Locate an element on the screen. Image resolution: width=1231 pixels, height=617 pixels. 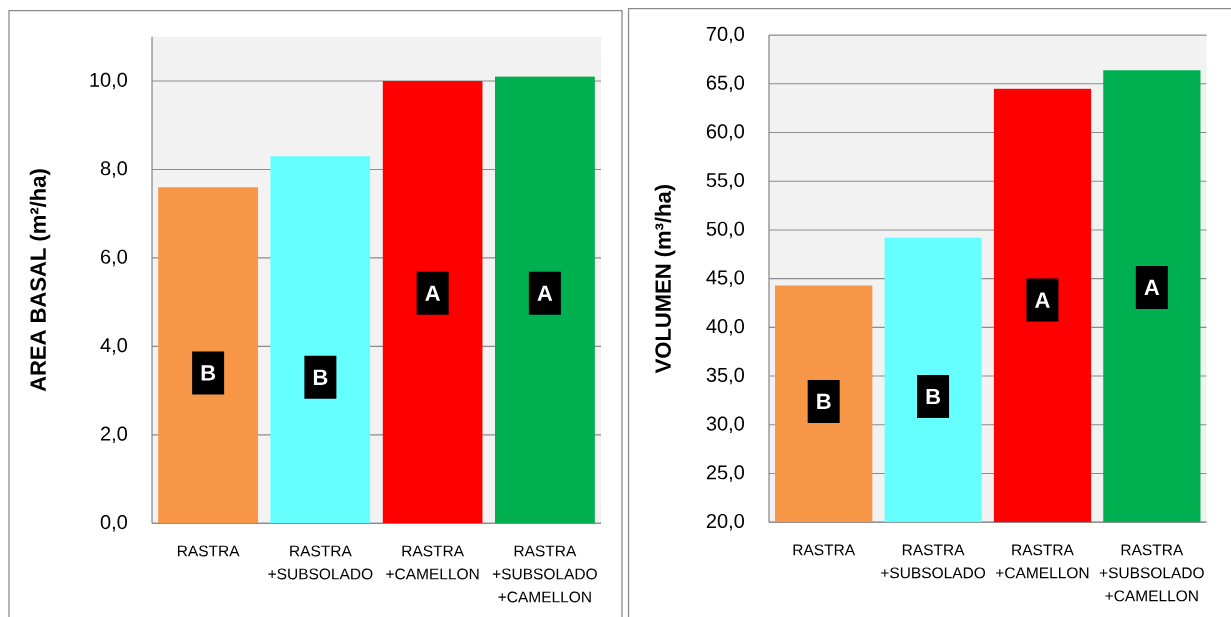
y-tick-label: 35,0 is located at coordinates (725, 376).